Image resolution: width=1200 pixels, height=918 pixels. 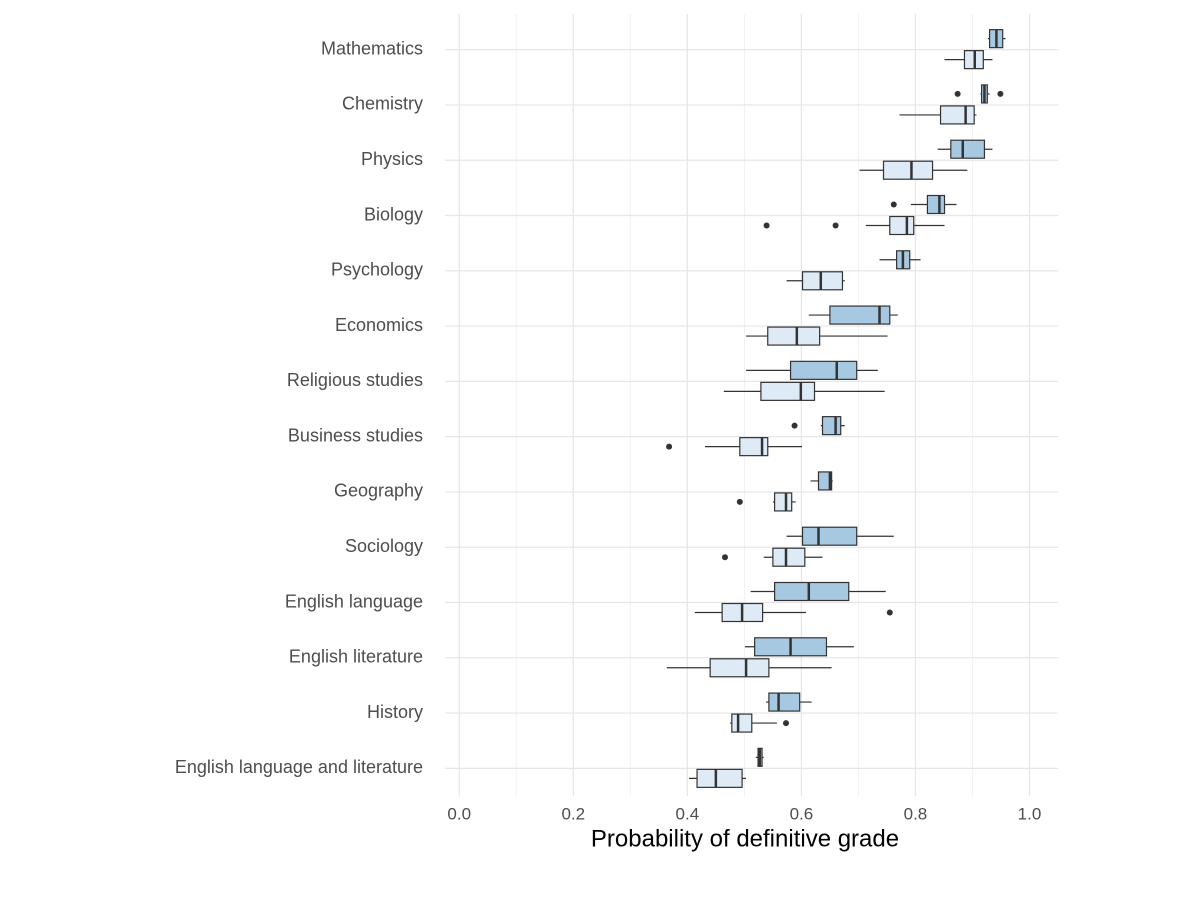 I want to click on x-tick-label: 0.4, so click(x=688, y=813).